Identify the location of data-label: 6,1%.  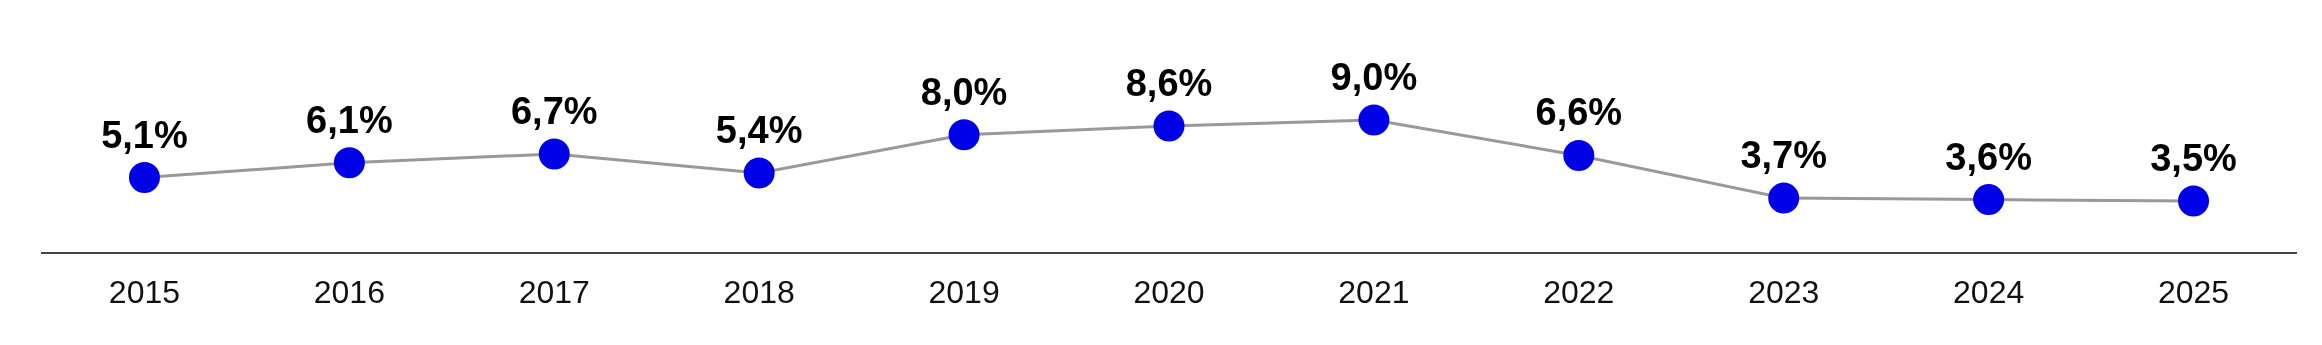
(349, 119).